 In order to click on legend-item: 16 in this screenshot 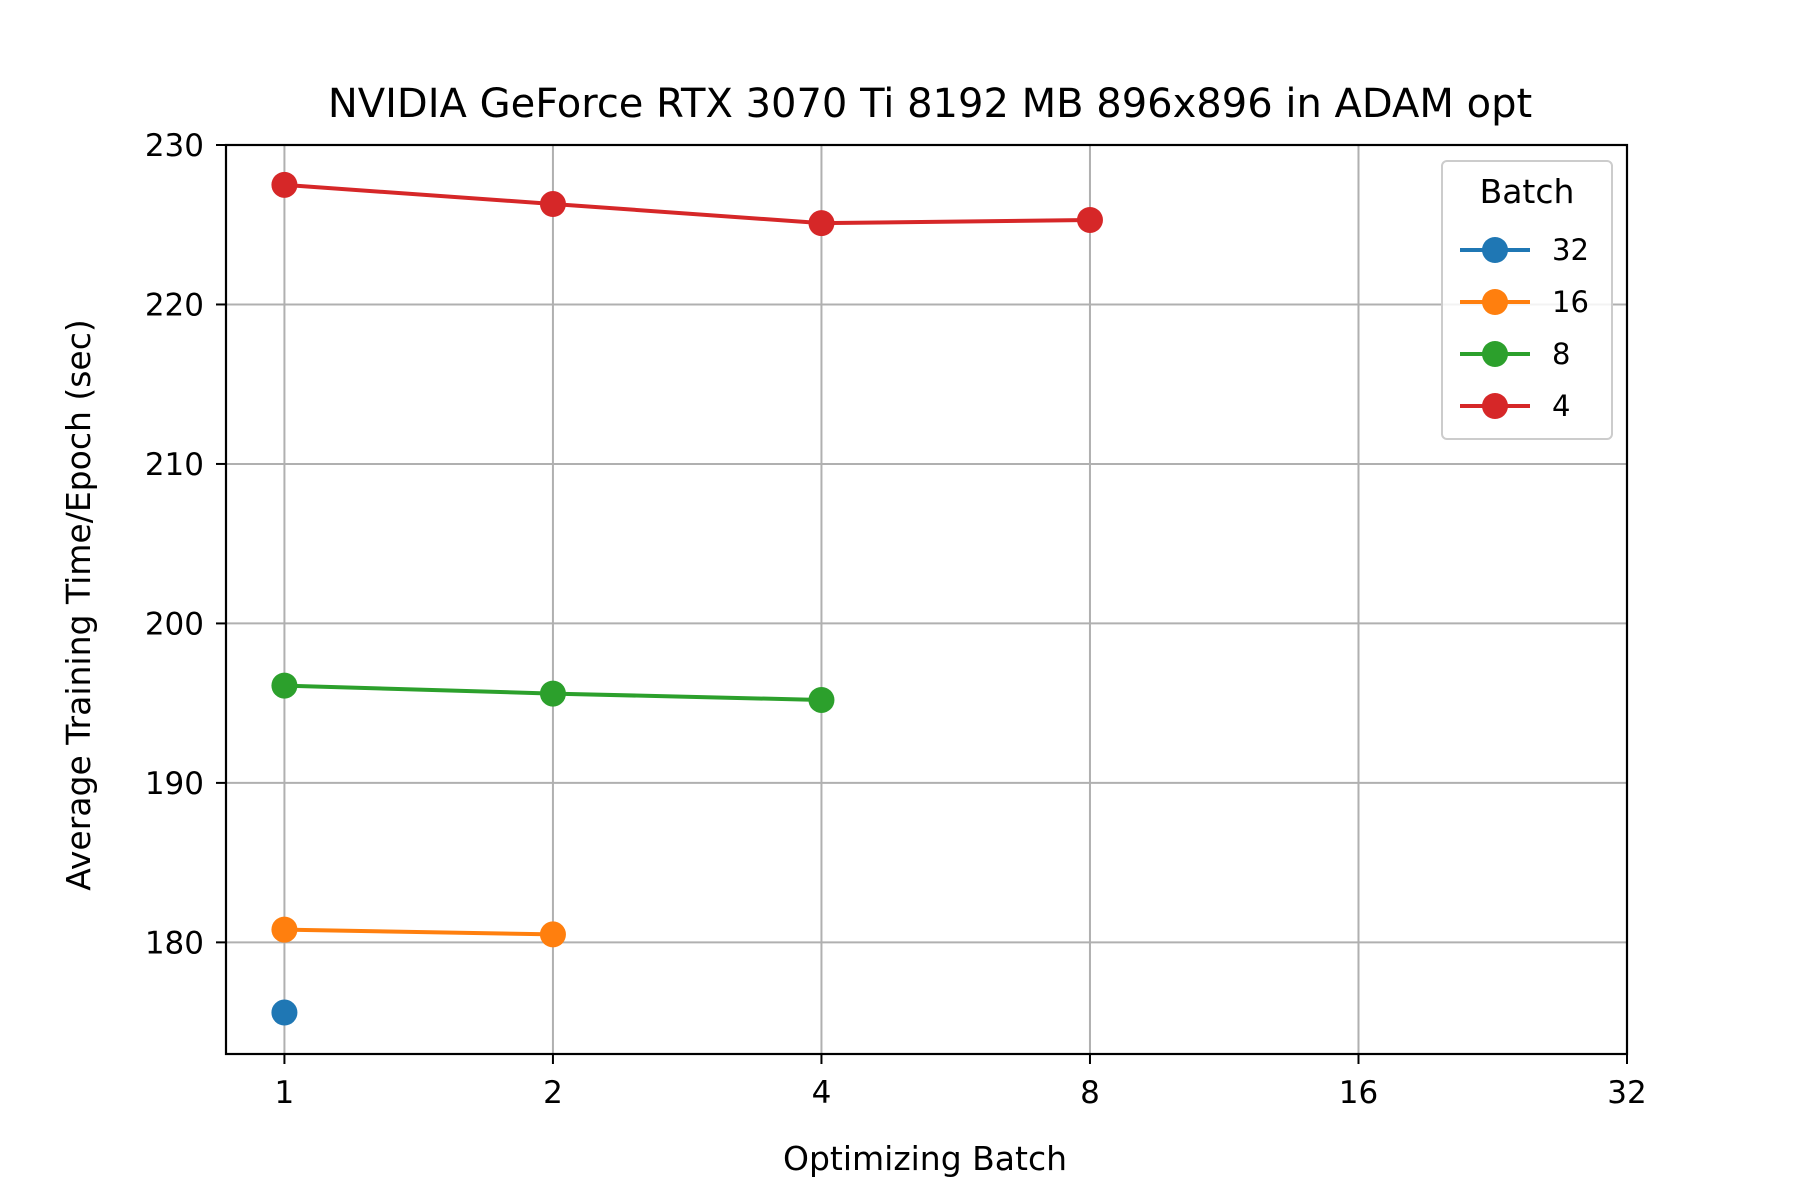, I will do `click(1524, 302)`.